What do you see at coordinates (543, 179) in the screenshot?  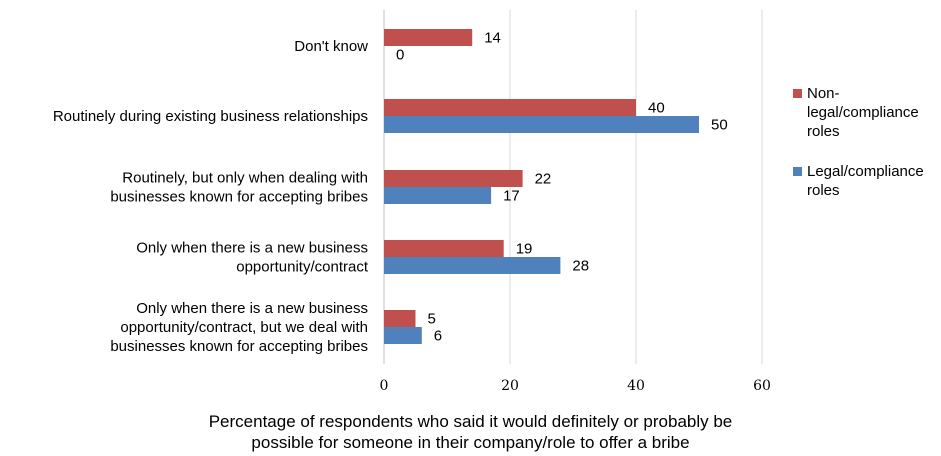 I see `data-label-non-legal-2: 22` at bounding box center [543, 179].